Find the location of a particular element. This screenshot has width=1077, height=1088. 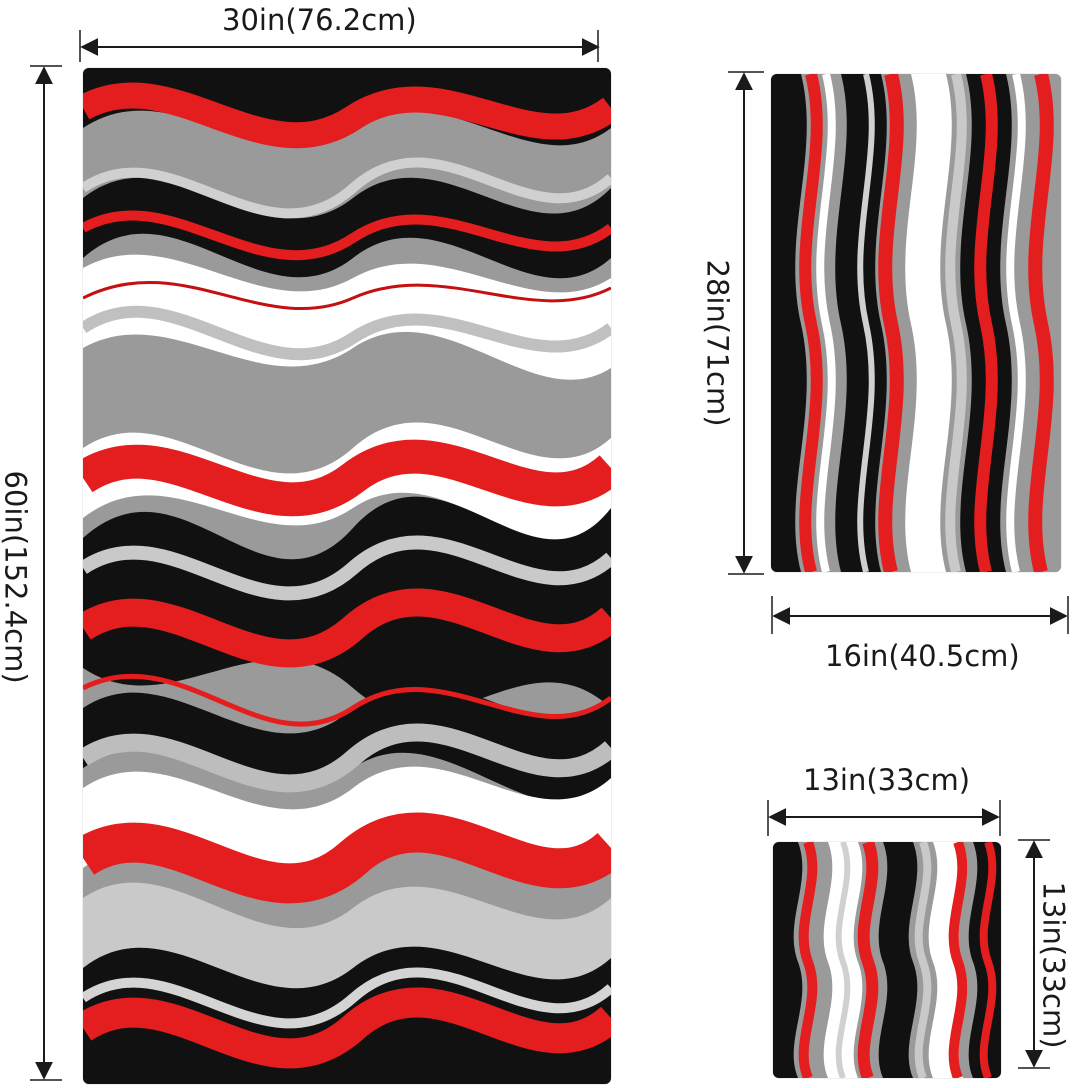

bath-height-label: 60in(152.4cm) is located at coordinates (16, 577).